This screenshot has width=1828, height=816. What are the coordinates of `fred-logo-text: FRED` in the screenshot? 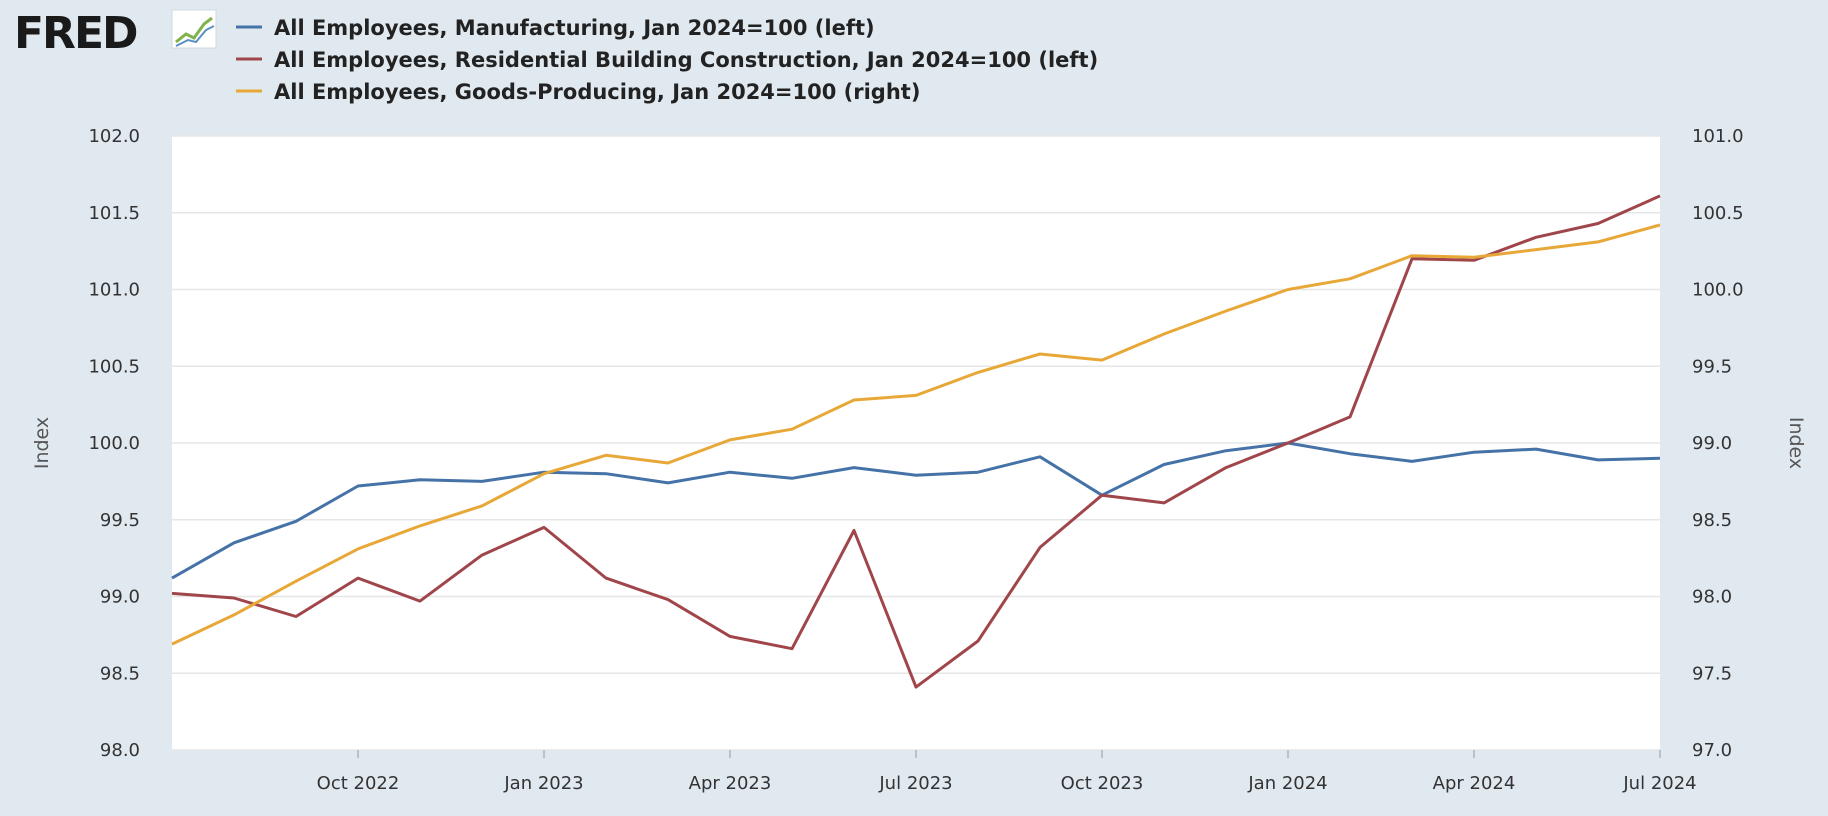 It's located at (75, 33).